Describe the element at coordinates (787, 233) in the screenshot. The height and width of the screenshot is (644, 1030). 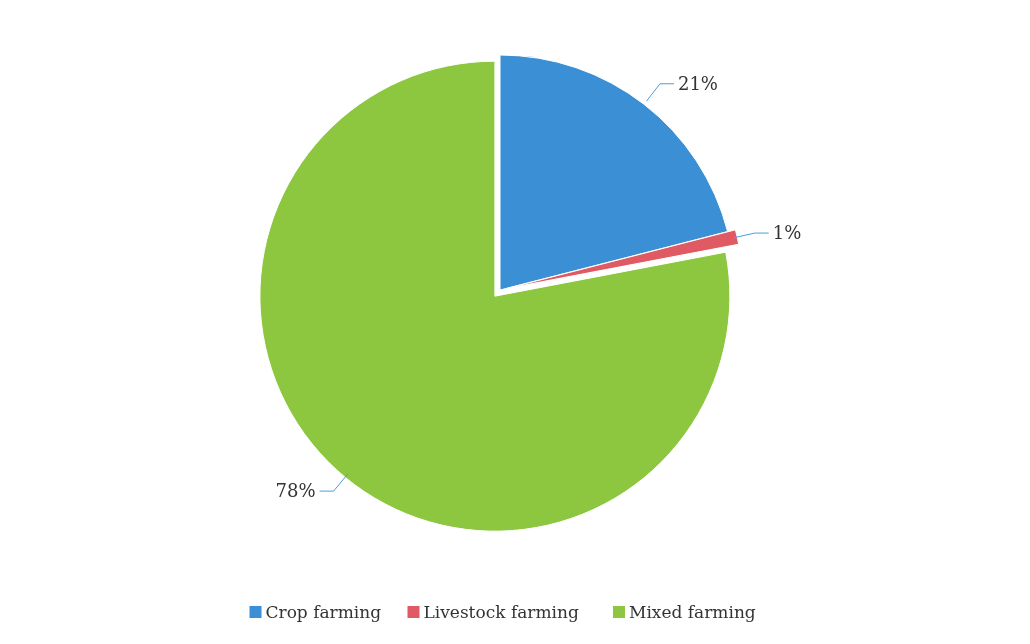
I see `data-label: 1%` at that location.